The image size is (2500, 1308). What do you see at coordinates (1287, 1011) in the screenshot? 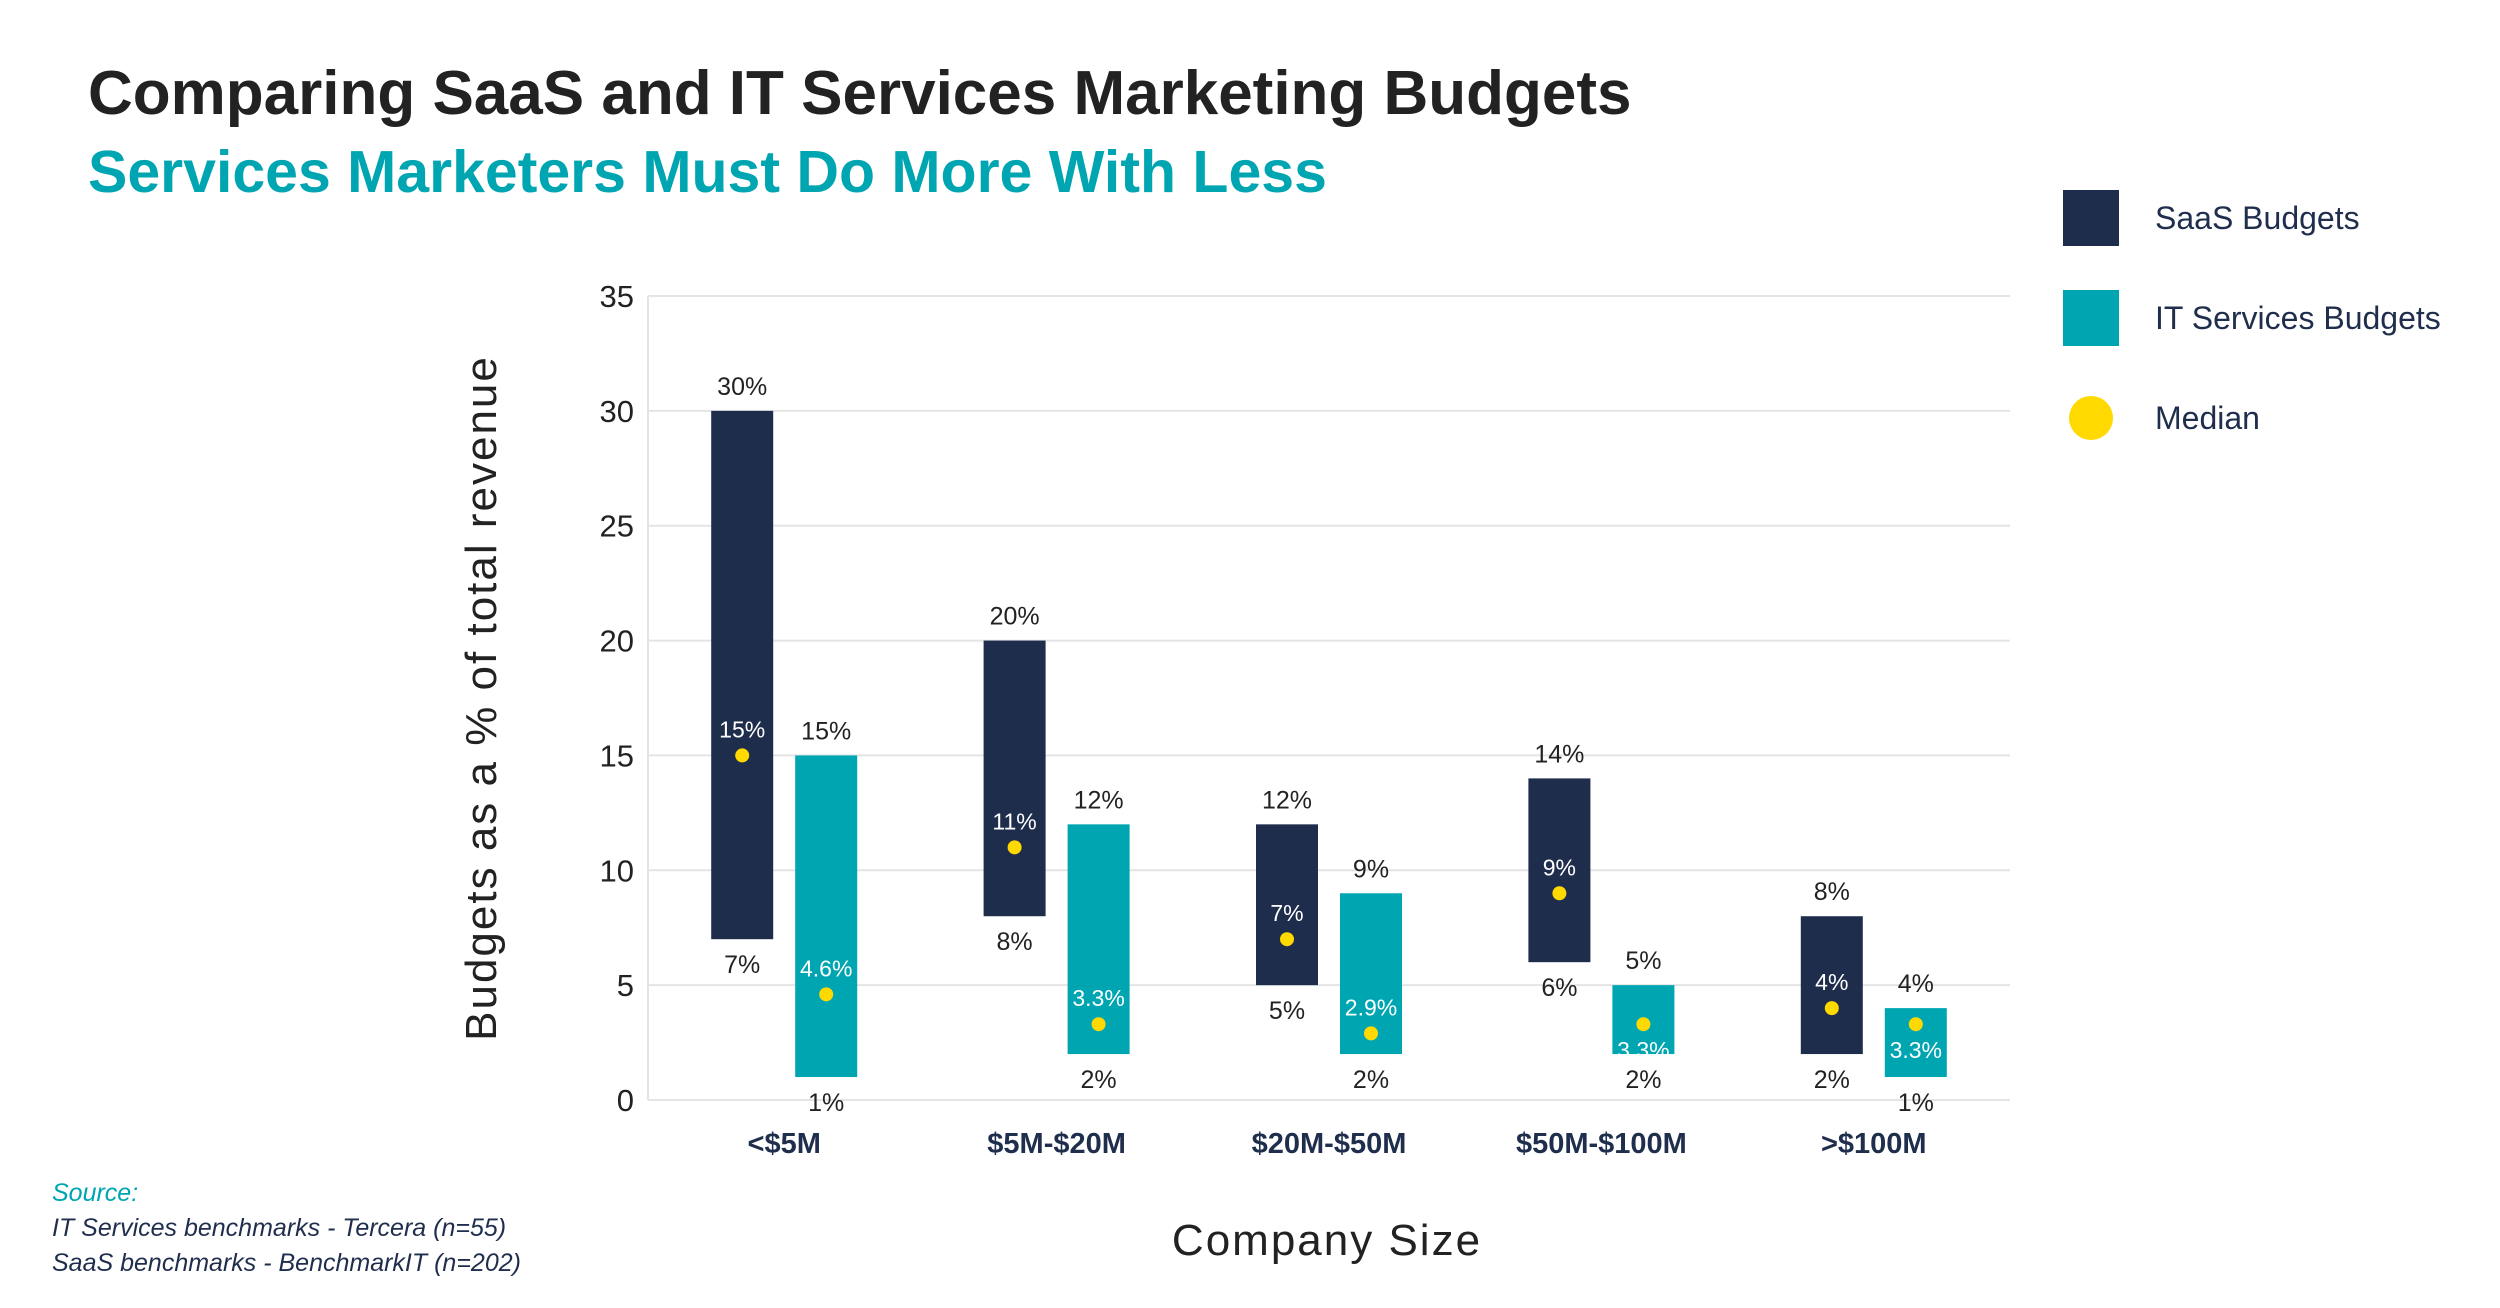
I see `low-label-saas: 5%` at bounding box center [1287, 1011].